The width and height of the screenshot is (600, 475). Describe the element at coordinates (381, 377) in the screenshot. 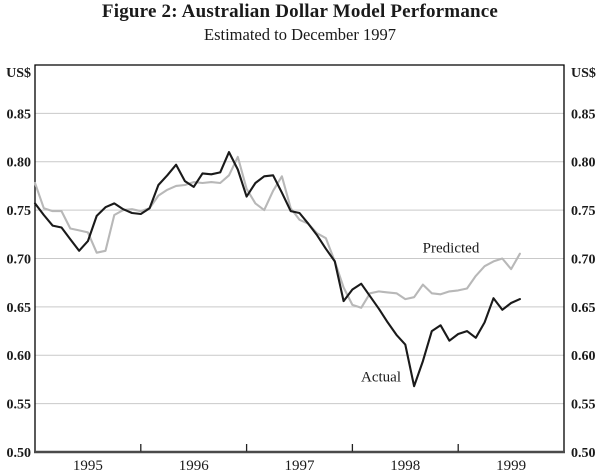

I see `actual-series-label: Actual` at that location.